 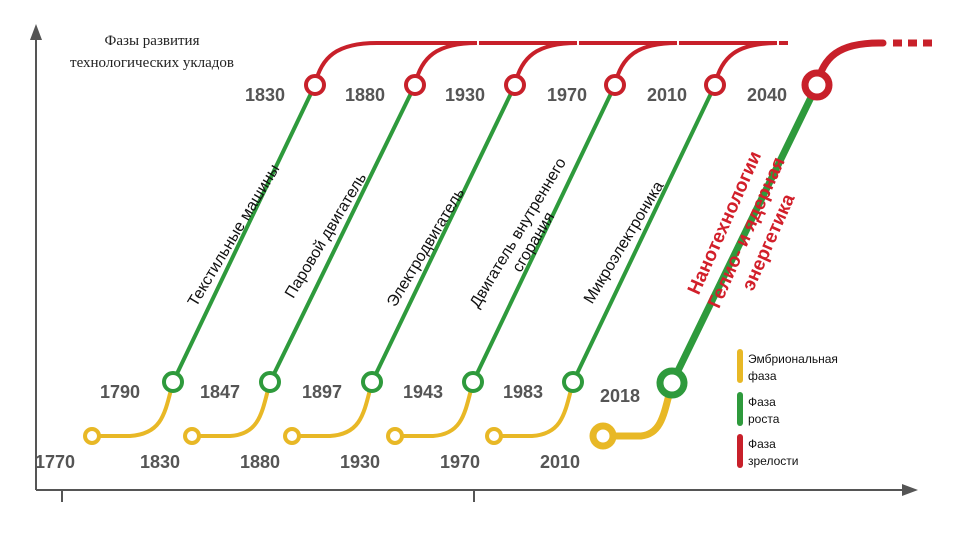 What do you see at coordinates (787, 408) in the screenshot?
I see `legend: Эмбриональная фаза Фаза роста Фаза зрелости` at bounding box center [787, 408].